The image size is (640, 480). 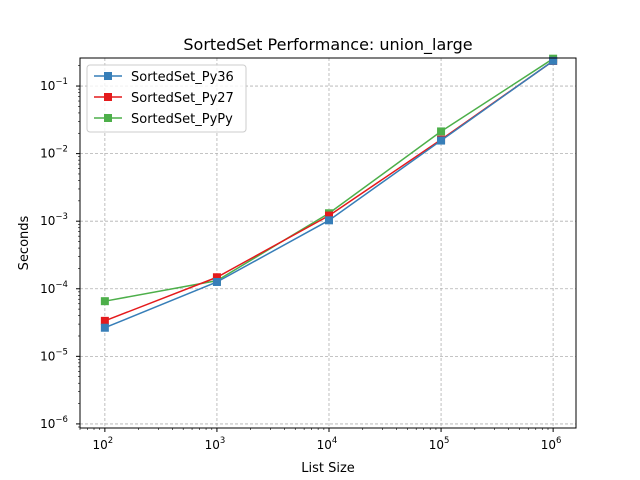 What do you see at coordinates (558, 441) in the screenshot?
I see `x-tick-label-exponent: 6` at bounding box center [558, 441].